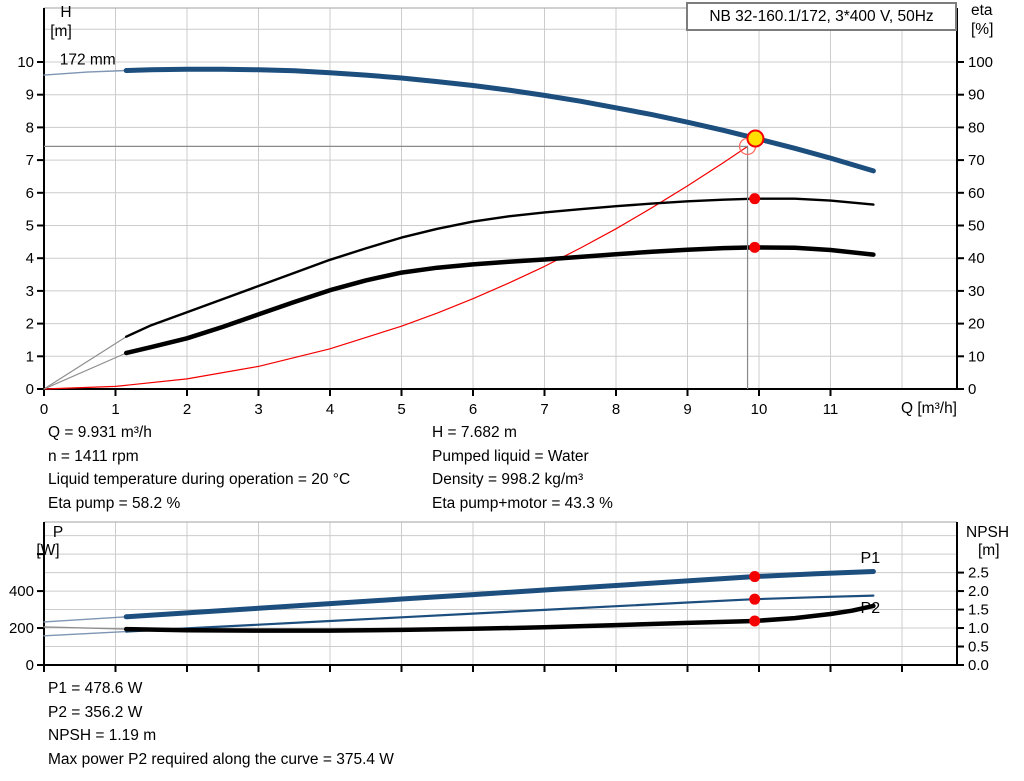  I want to click on right-tick-label: 2.5, so click(978, 573).